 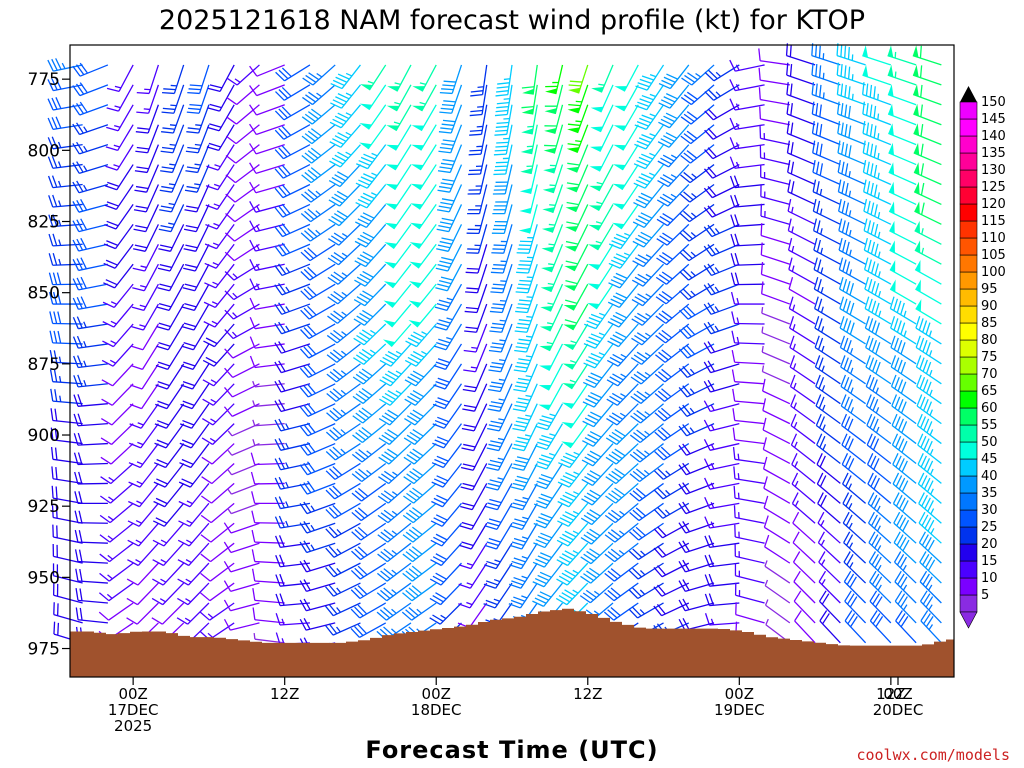 I want to click on credit-link: coolwx.com/models, so click(x=933, y=755).